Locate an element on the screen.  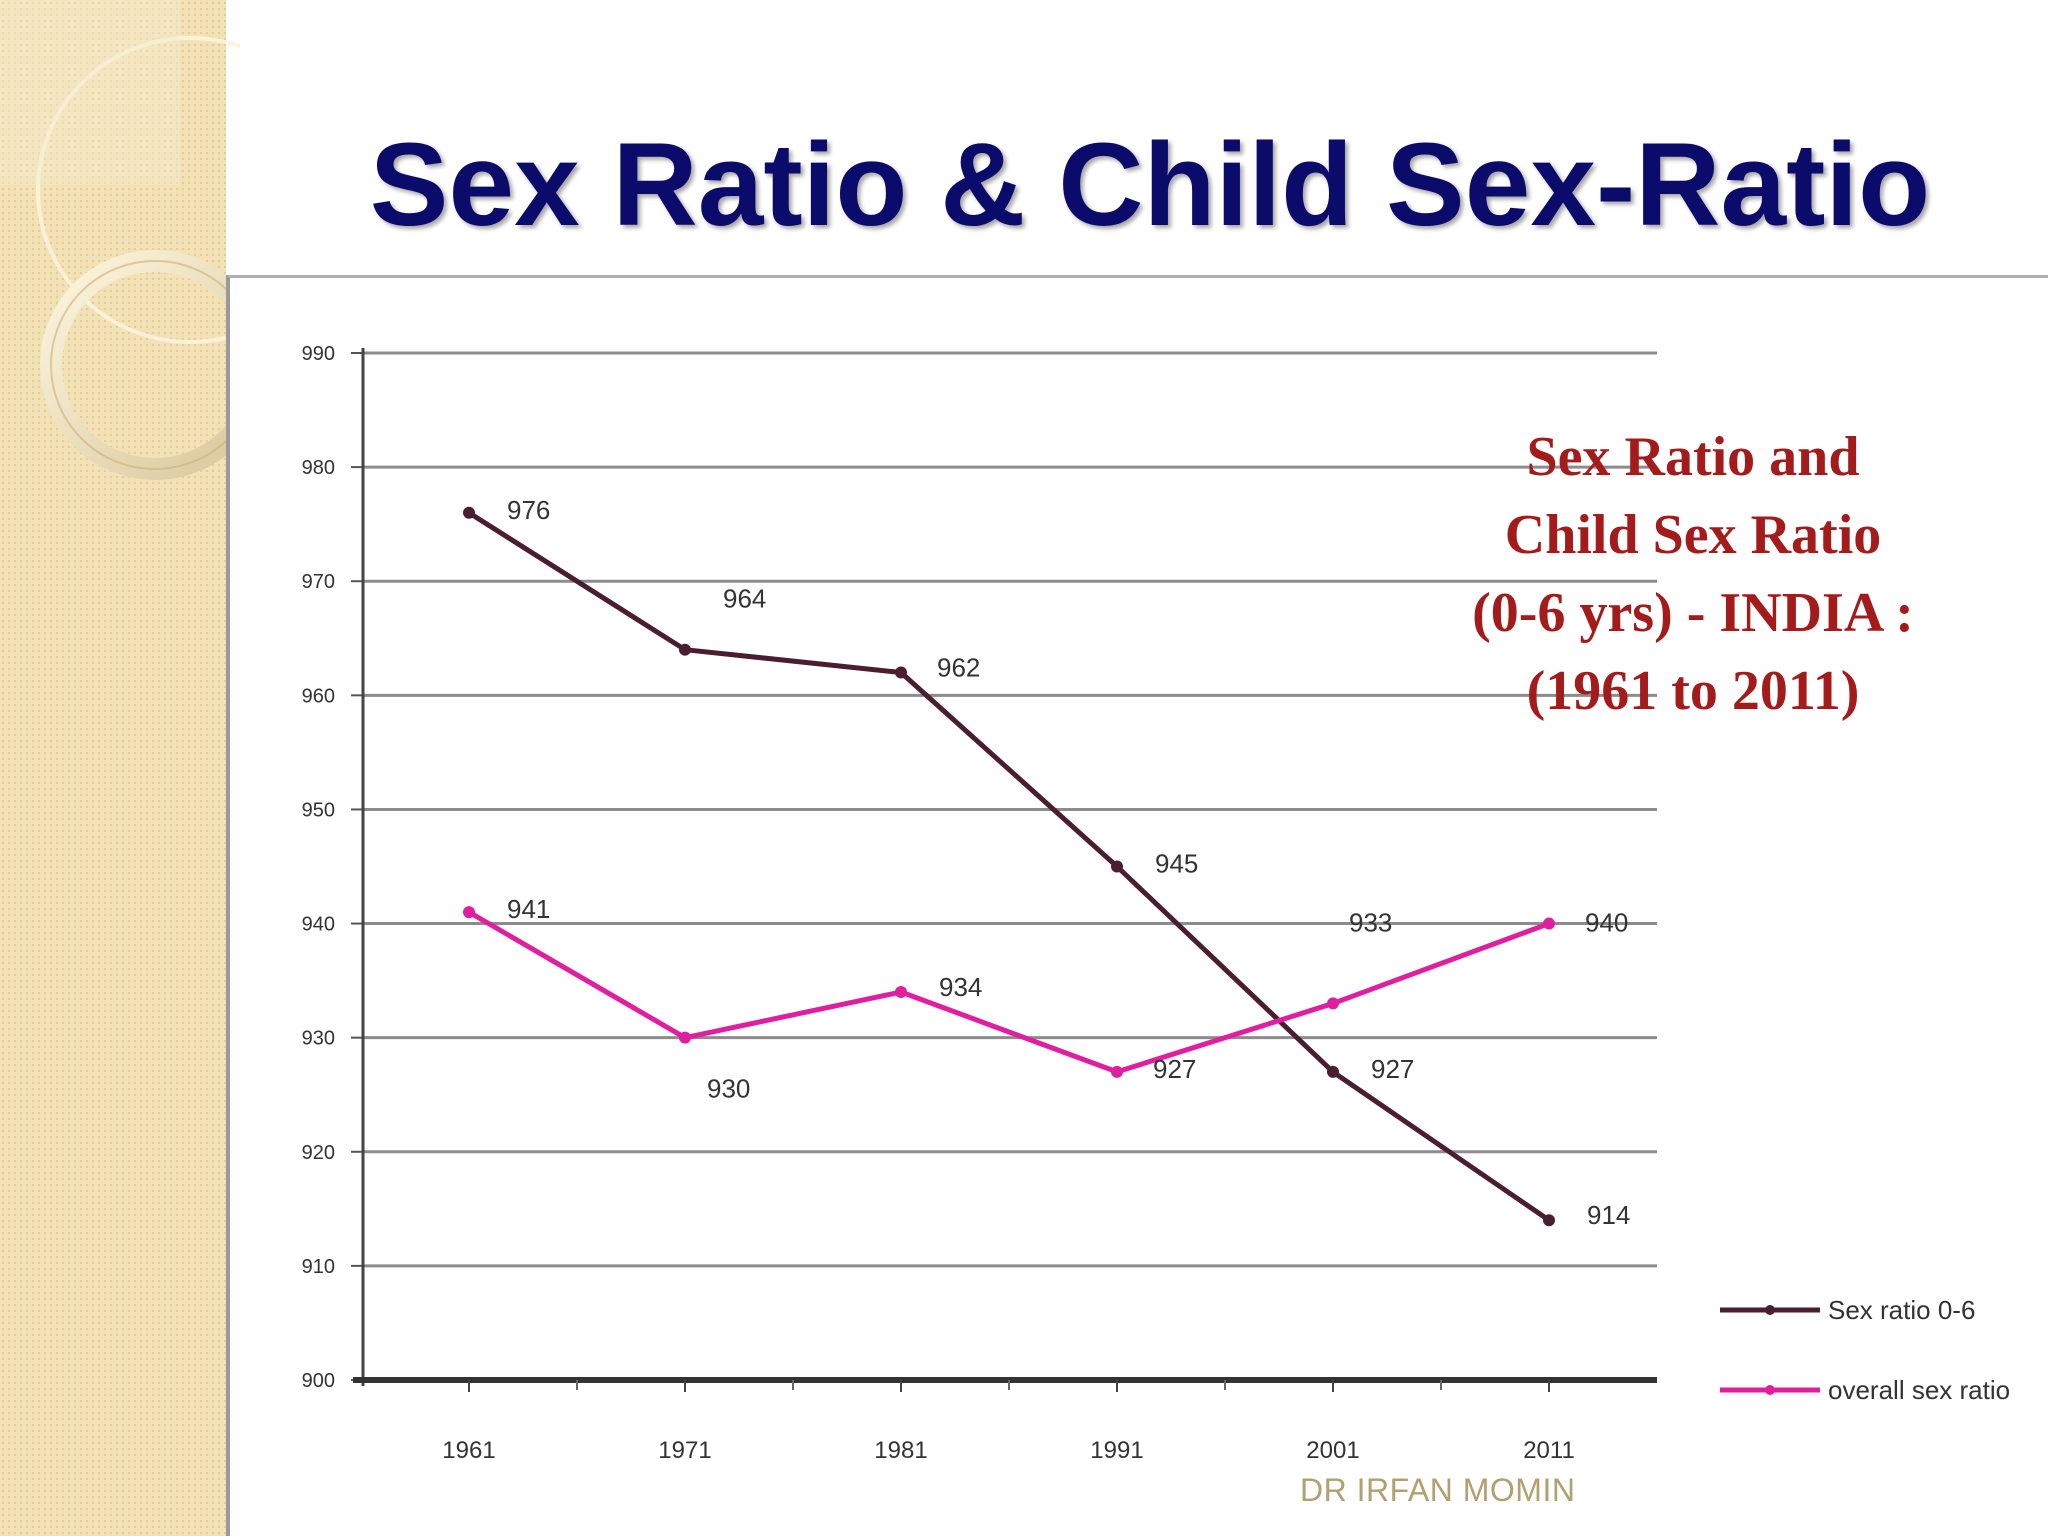
y-tick-label-980: 980 is located at coordinates (318, 468).